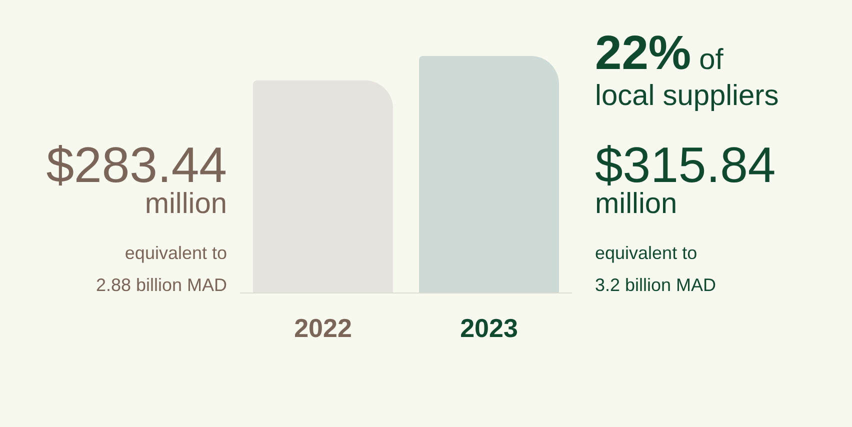  What do you see at coordinates (161, 269) in the screenshot?
I see `text: equivalent to 2.88 billion MAD` at bounding box center [161, 269].